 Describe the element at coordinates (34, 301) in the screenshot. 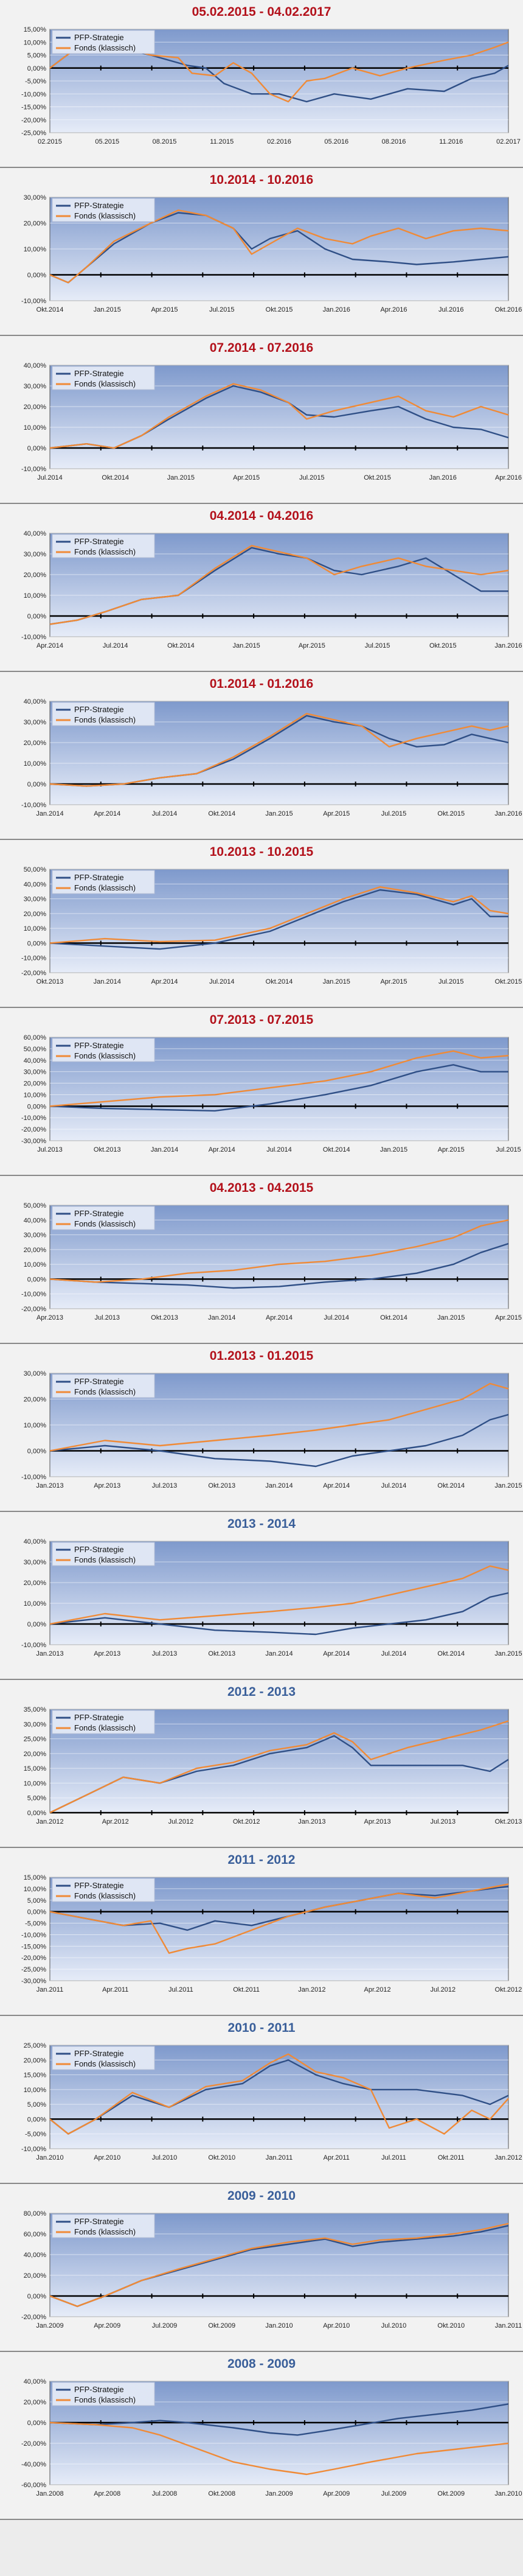

I see `y-tick-label: -10,00%` at that location.